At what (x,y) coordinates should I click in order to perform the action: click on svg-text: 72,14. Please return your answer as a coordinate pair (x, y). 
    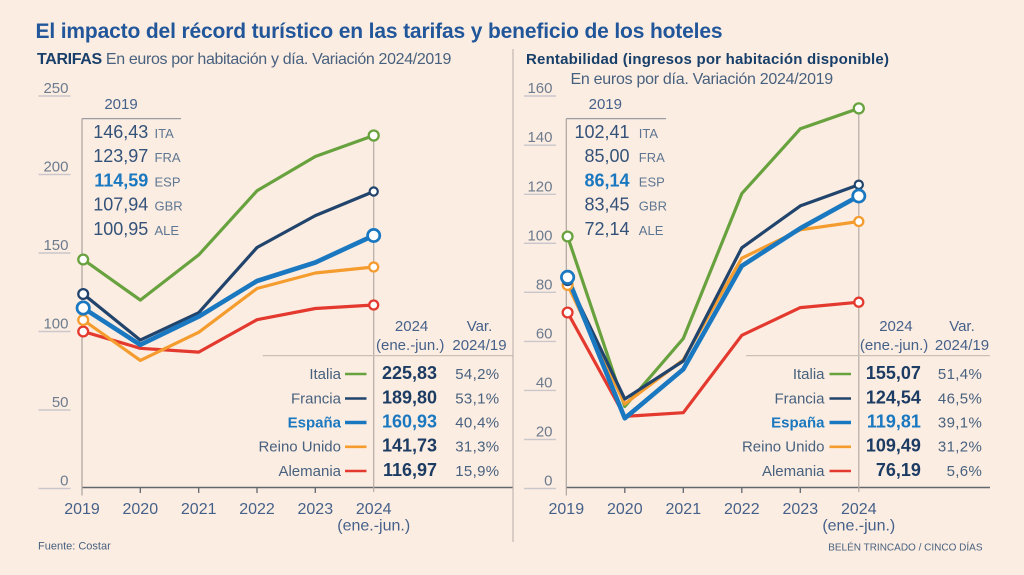
    Looking at the image, I should click on (606, 229).